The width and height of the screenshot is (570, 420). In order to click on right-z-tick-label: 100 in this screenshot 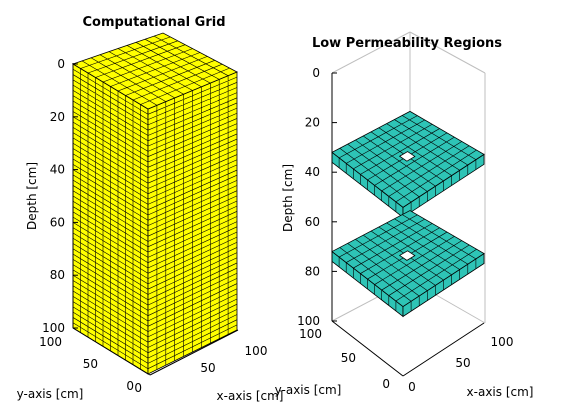, I will do `click(308, 321)`.